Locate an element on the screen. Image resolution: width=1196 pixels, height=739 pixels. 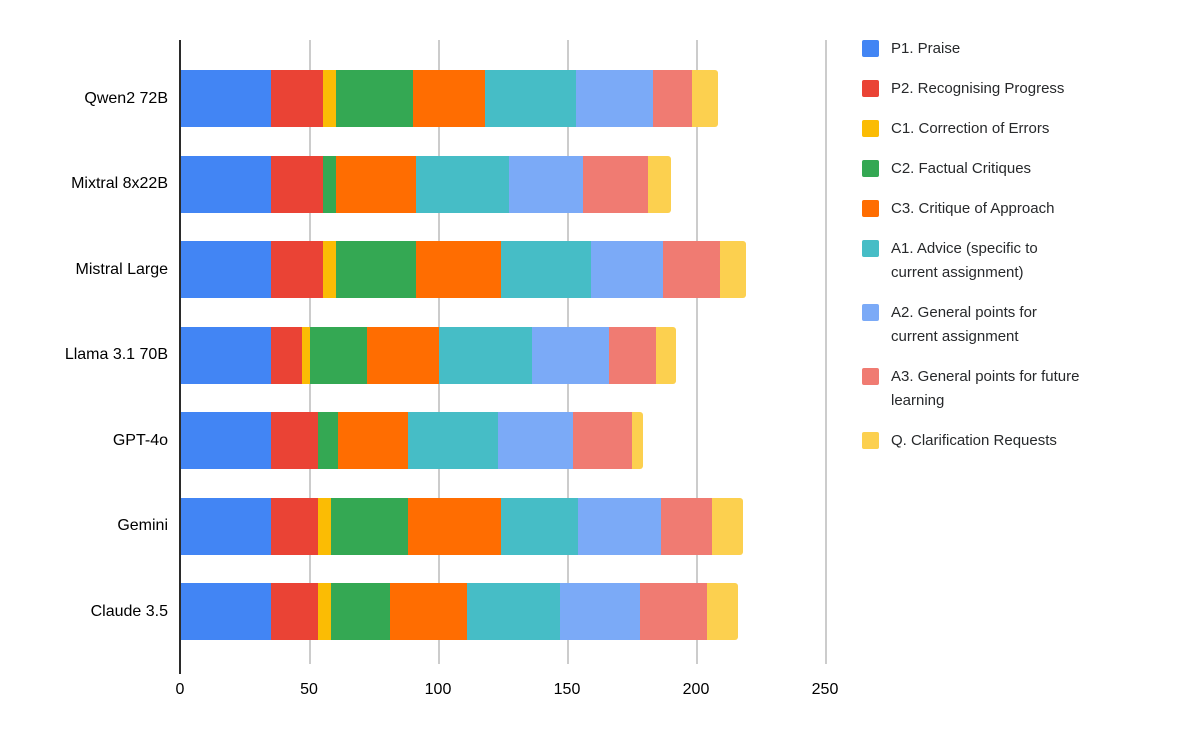
x-tick-label: 50 is located at coordinates (309, 689).